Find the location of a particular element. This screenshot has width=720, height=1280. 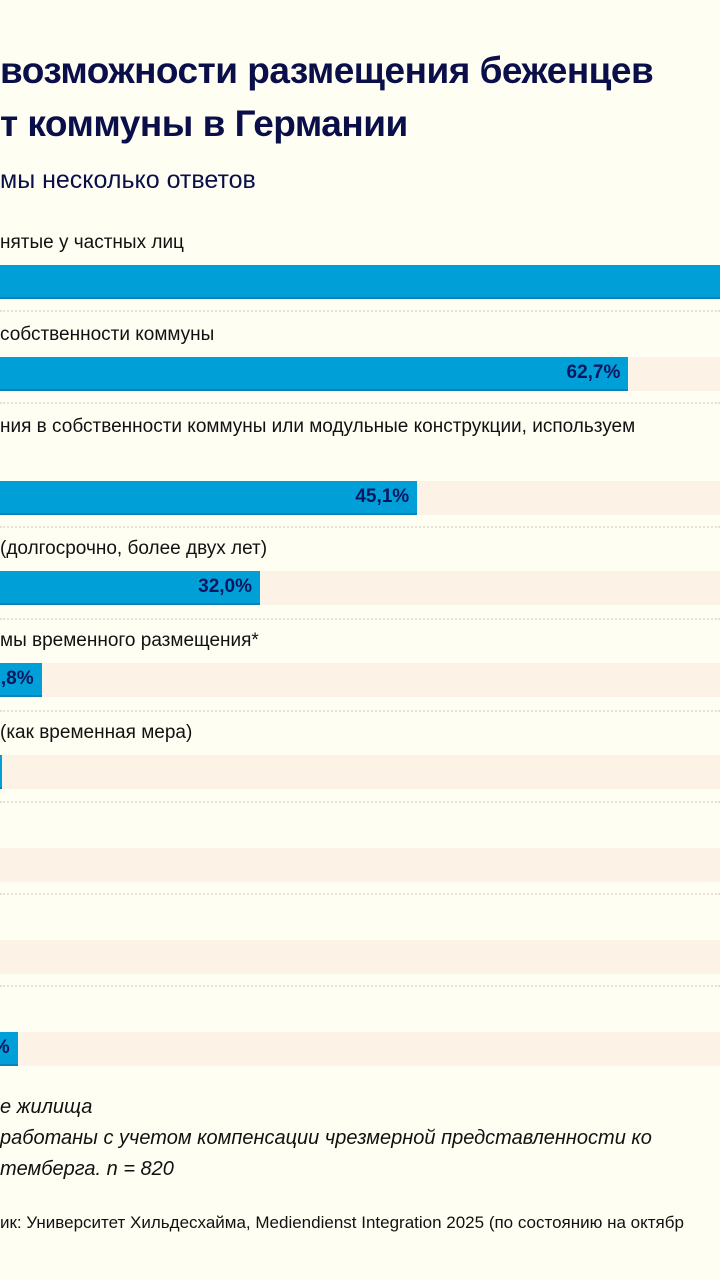

category-label: (долгосрочно, более двух лет) is located at coordinates (134, 548).